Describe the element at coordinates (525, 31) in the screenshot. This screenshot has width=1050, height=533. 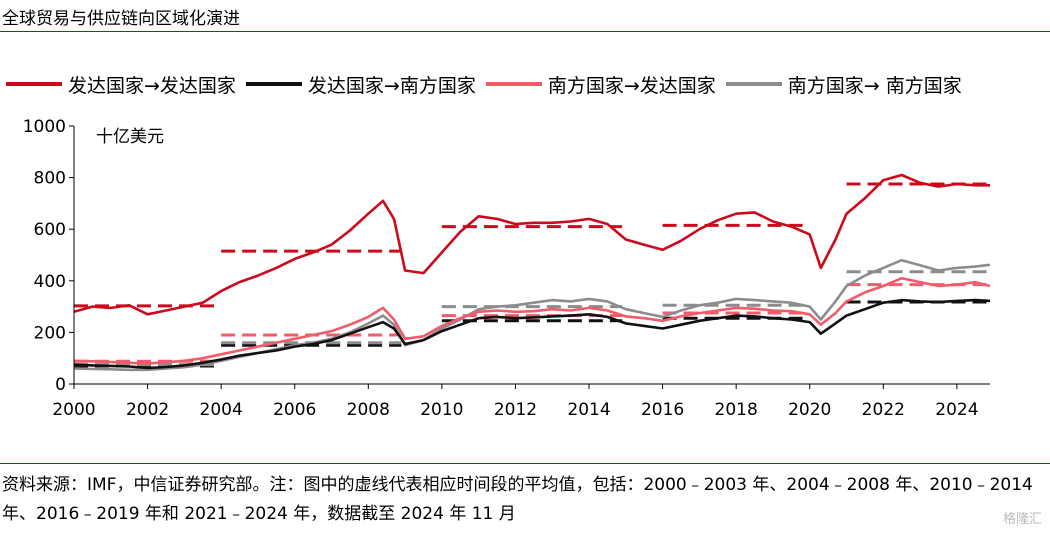
I see `title-divider` at that location.